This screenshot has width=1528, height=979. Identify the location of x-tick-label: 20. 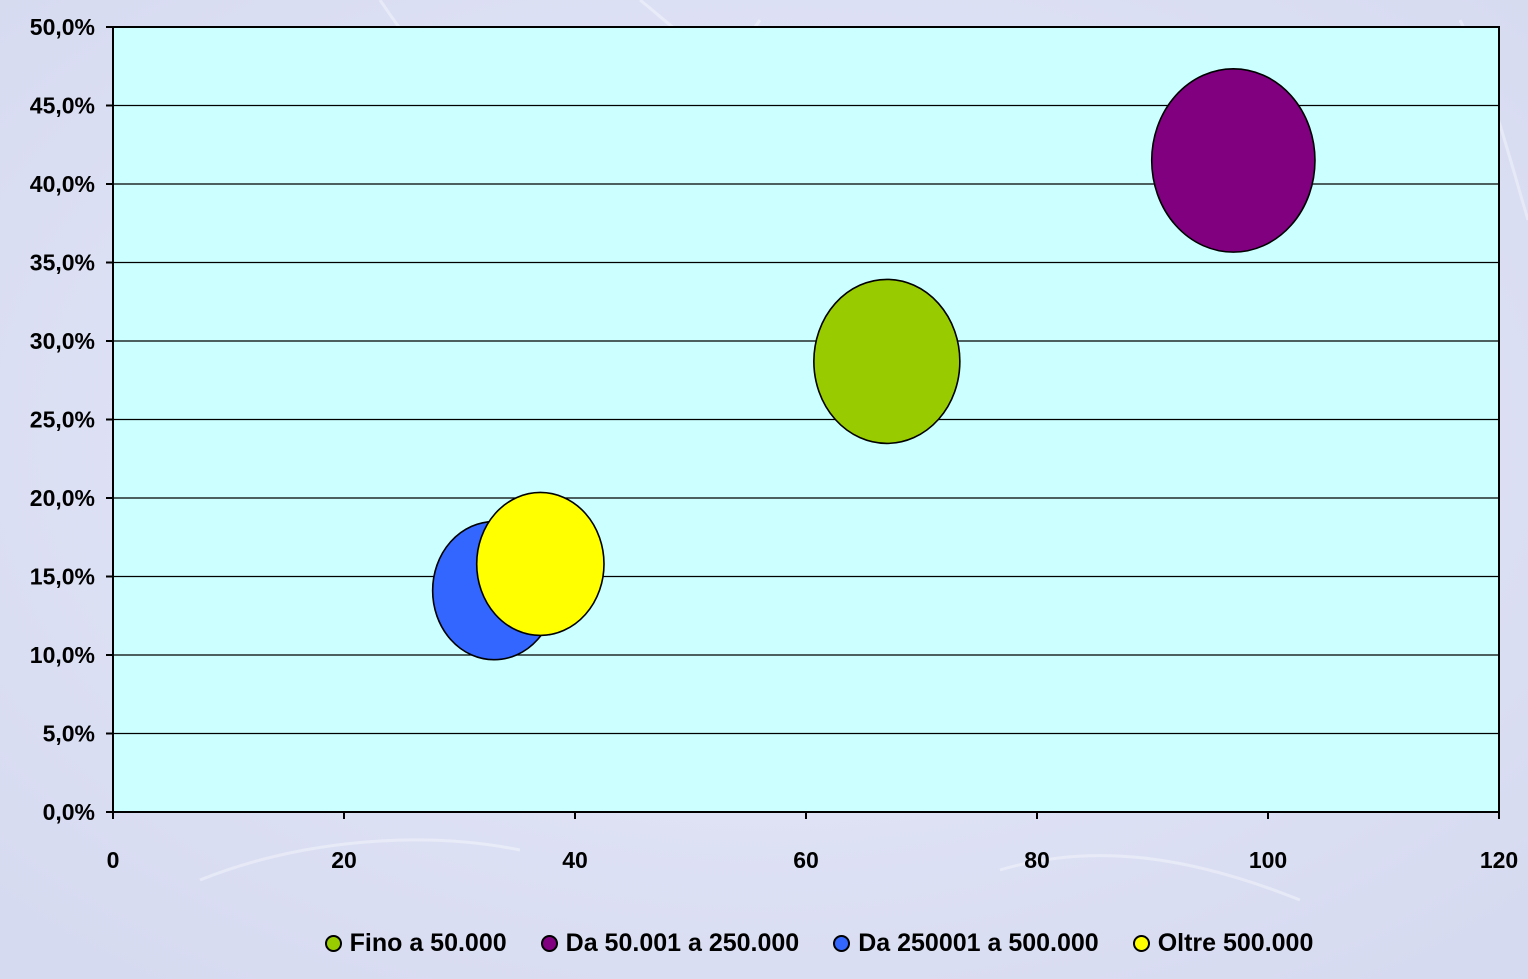
(344, 860).